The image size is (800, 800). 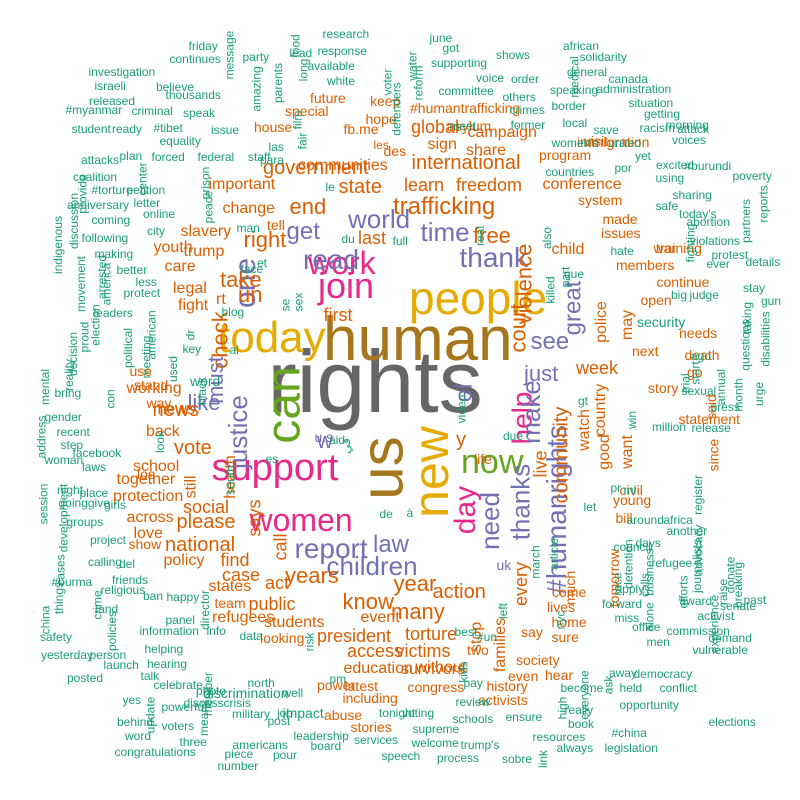 What do you see at coordinates (193, 742) in the screenshot?
I see `cloud-word: three` at bounding box center [193, 742].